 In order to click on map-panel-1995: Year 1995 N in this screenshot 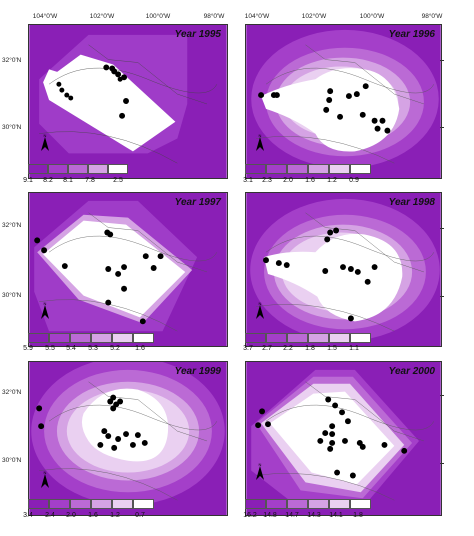, I will do `click(128, 101)`.